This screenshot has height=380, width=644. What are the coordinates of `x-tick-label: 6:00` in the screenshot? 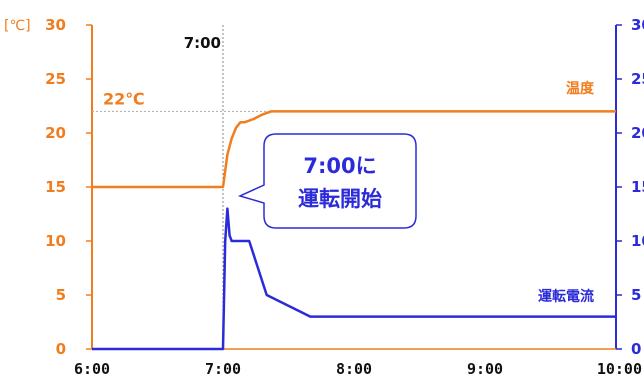 It's located at (92, 369).